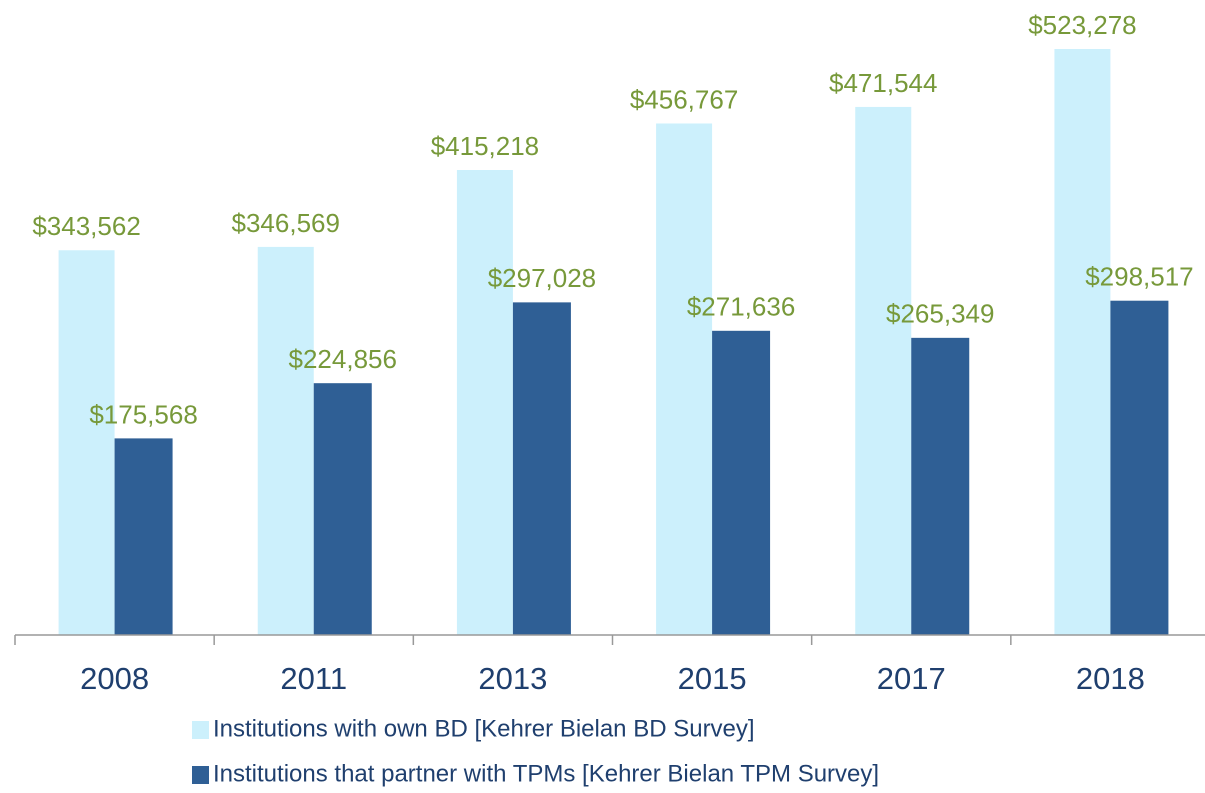 This screenshot has width=1205, height=793. Describe the element at coordinates (343, 359) in the screenshot. I see `data-label: $224,856` at that location.